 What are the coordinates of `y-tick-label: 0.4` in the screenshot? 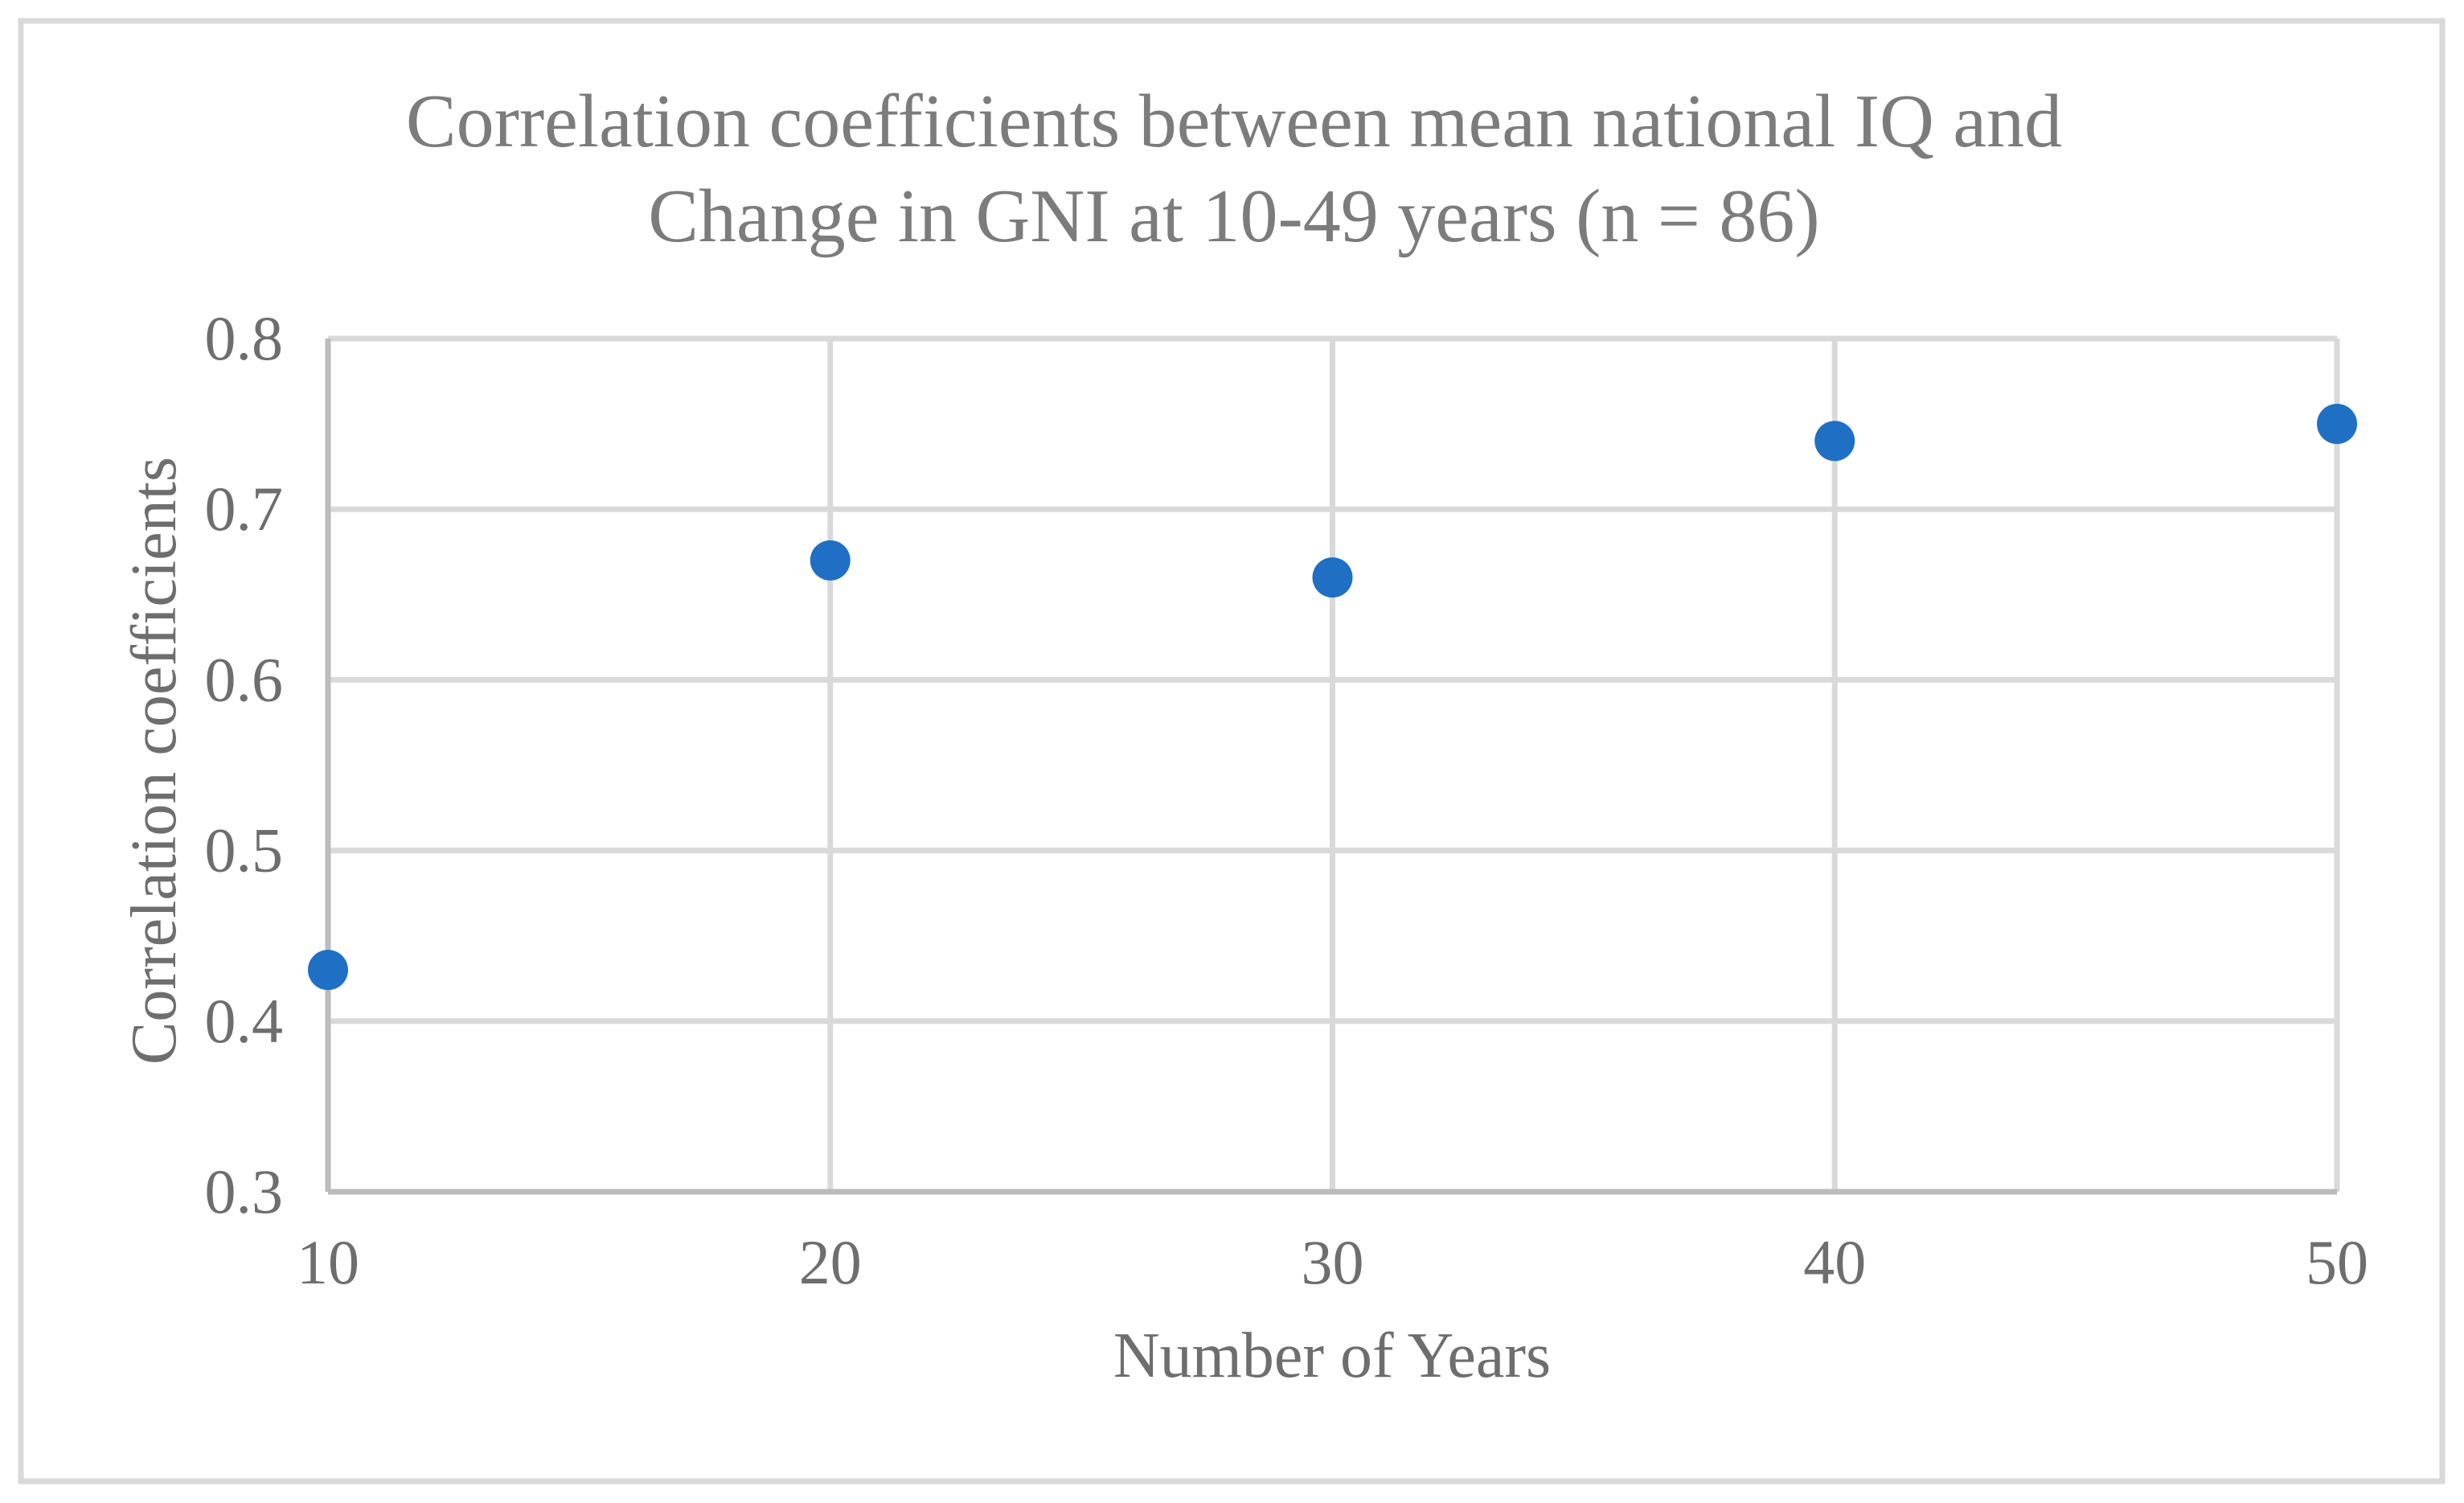 It's located at (244, 1021).